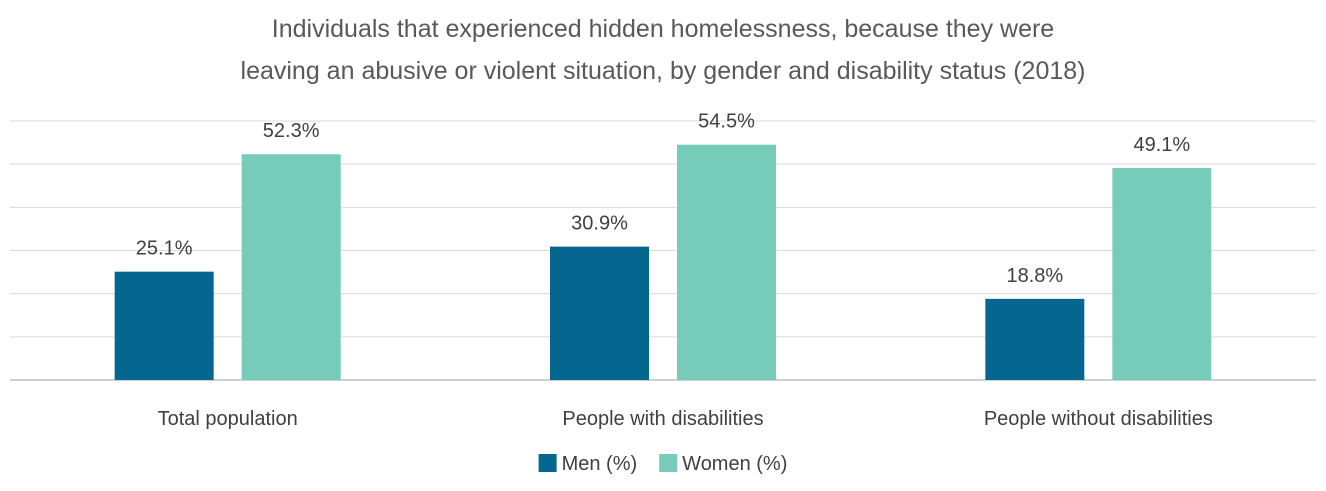 Image resolution: width=1326 pixels, height=491 pixels. Describe the element at coordinates (1161, 145) in the screenshot. I see `data-label-women-2: 49.1%` at that location.